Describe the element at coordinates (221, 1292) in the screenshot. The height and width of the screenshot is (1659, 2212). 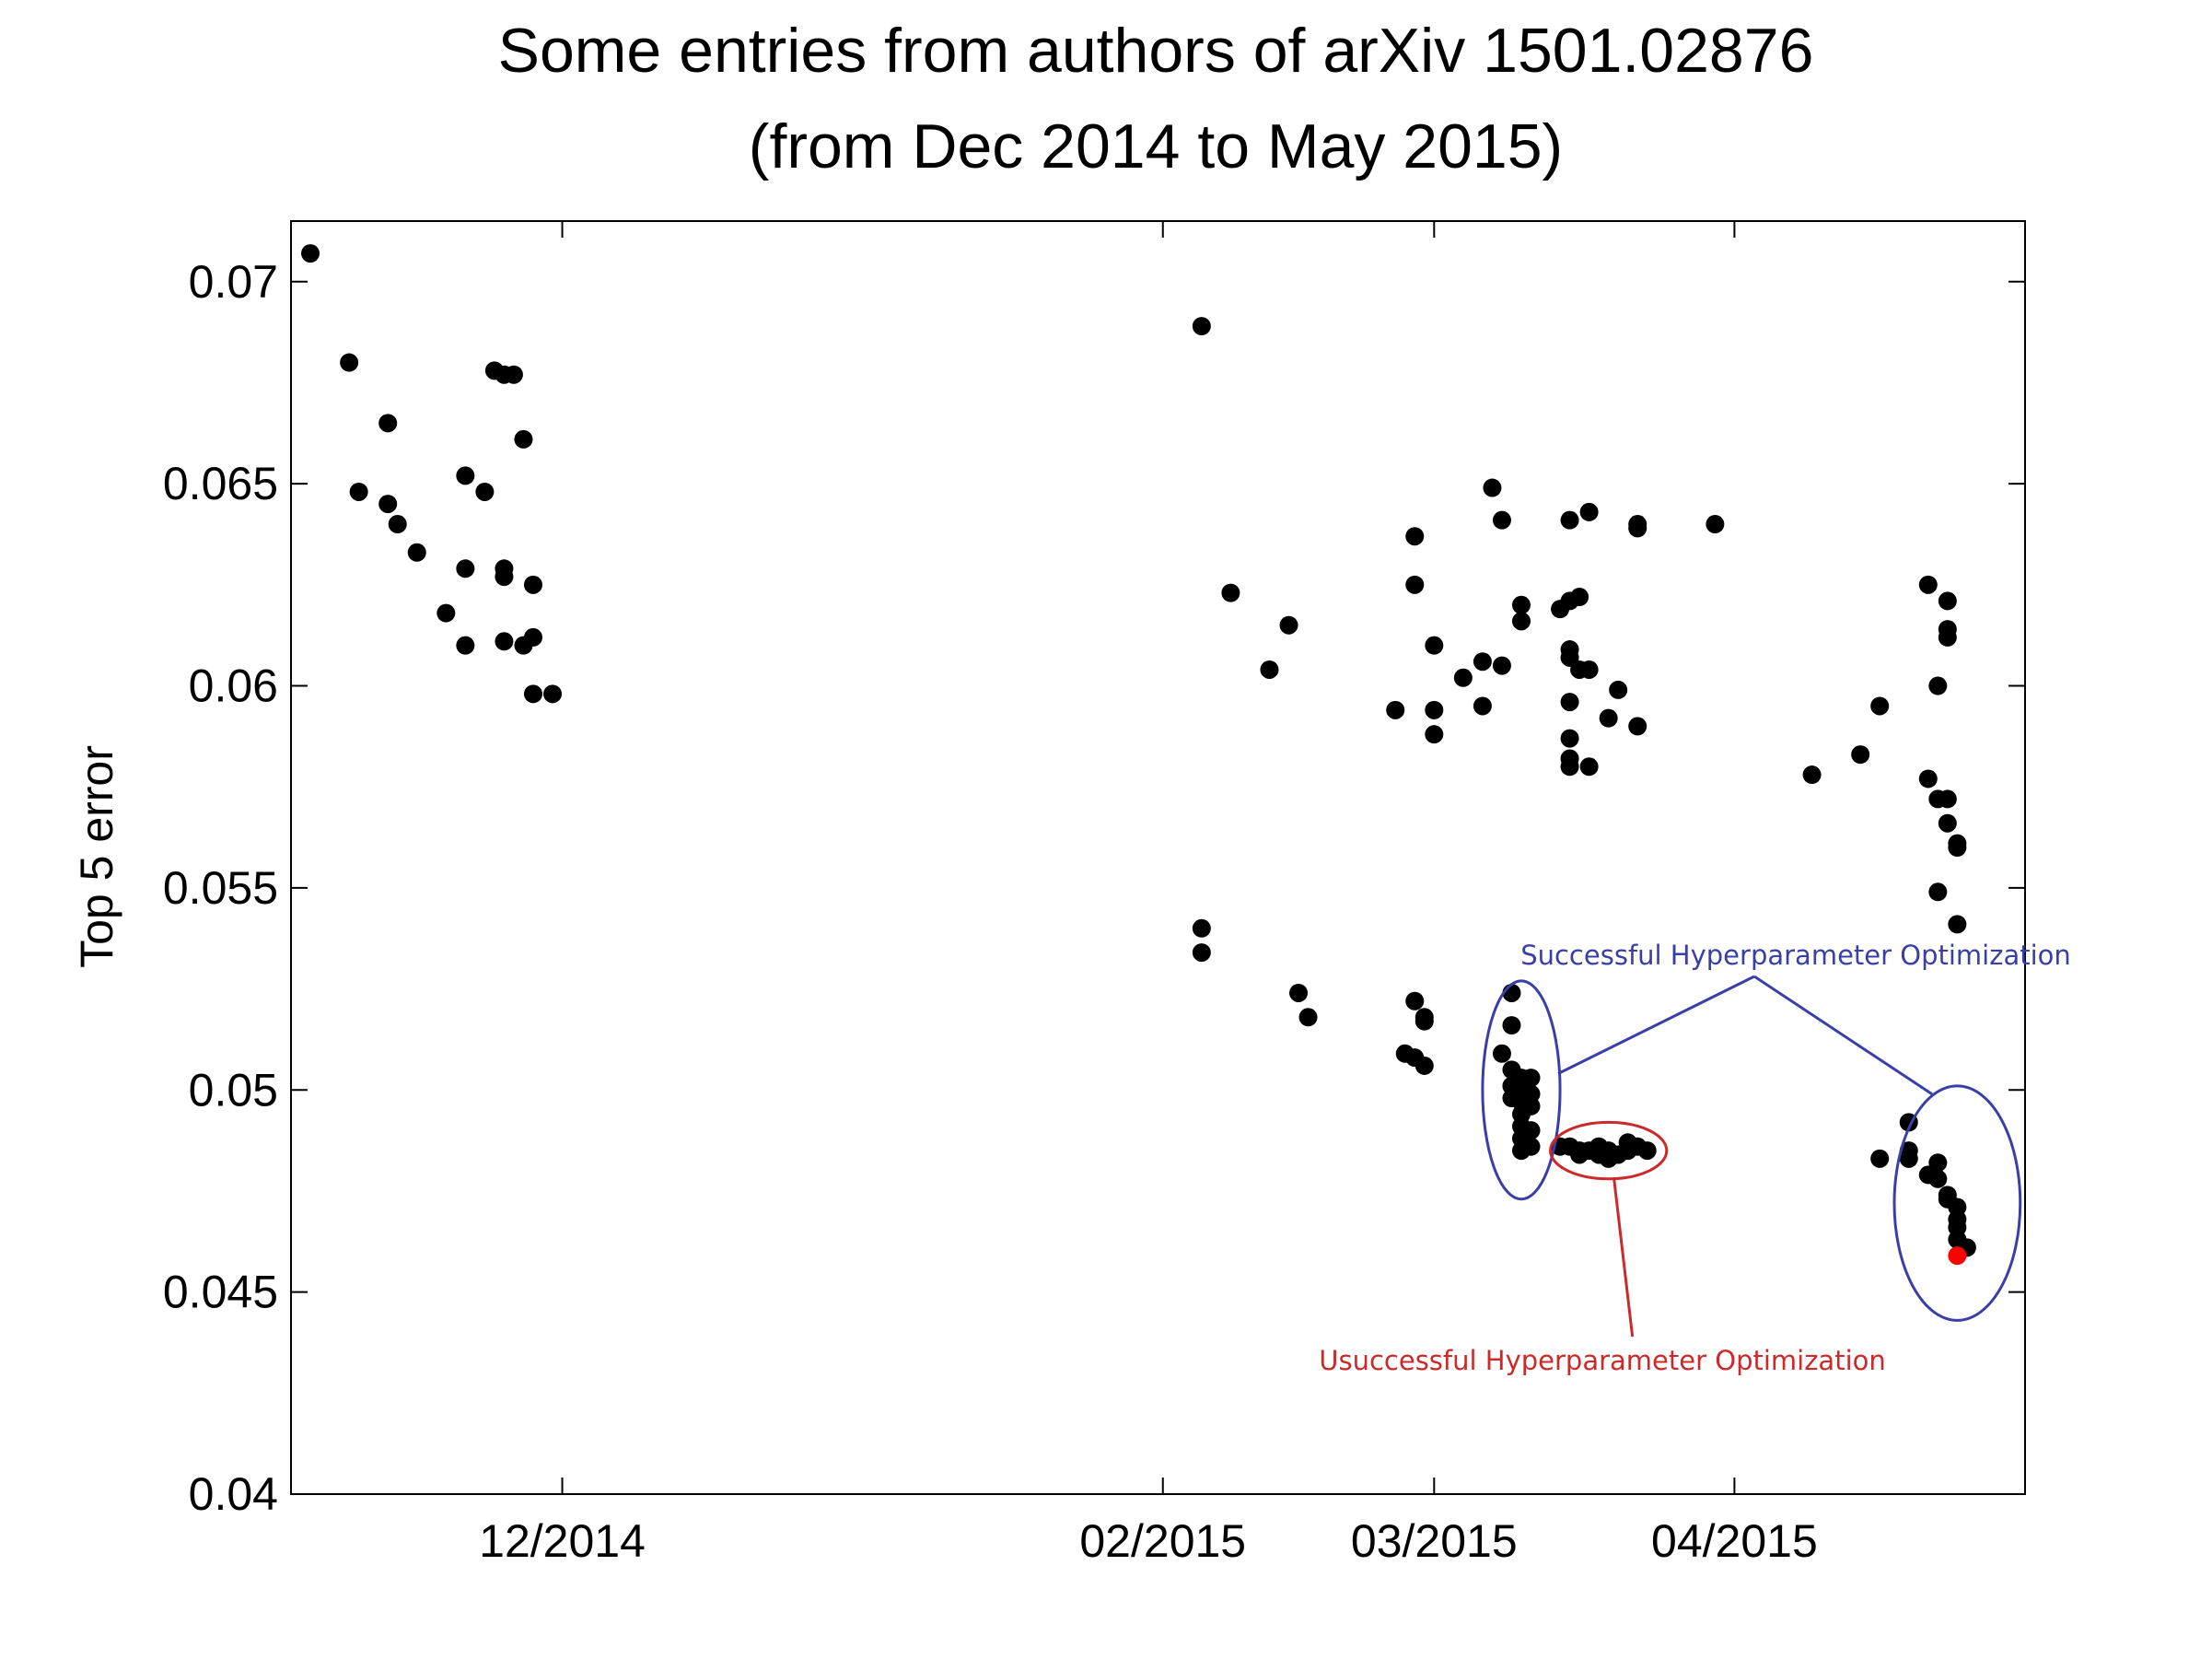
I see `y-tick-label: 0.045` at that location.